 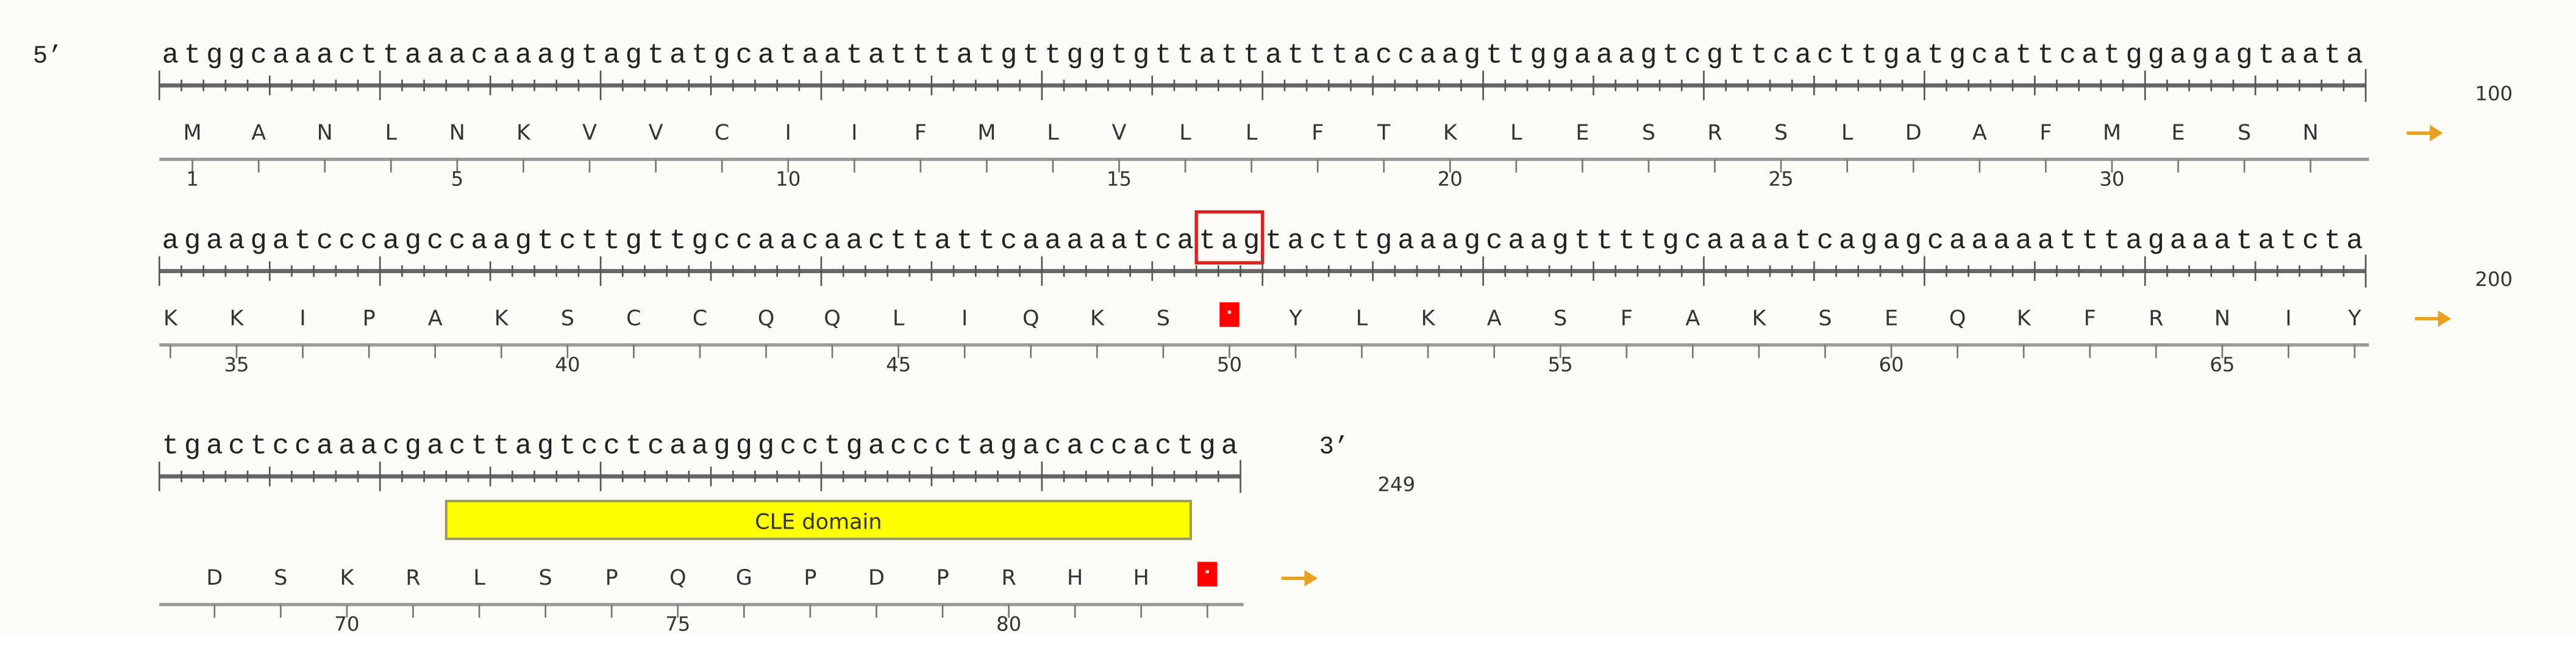 I want to click on amino-acid: D, so click(x=1914, y=132).